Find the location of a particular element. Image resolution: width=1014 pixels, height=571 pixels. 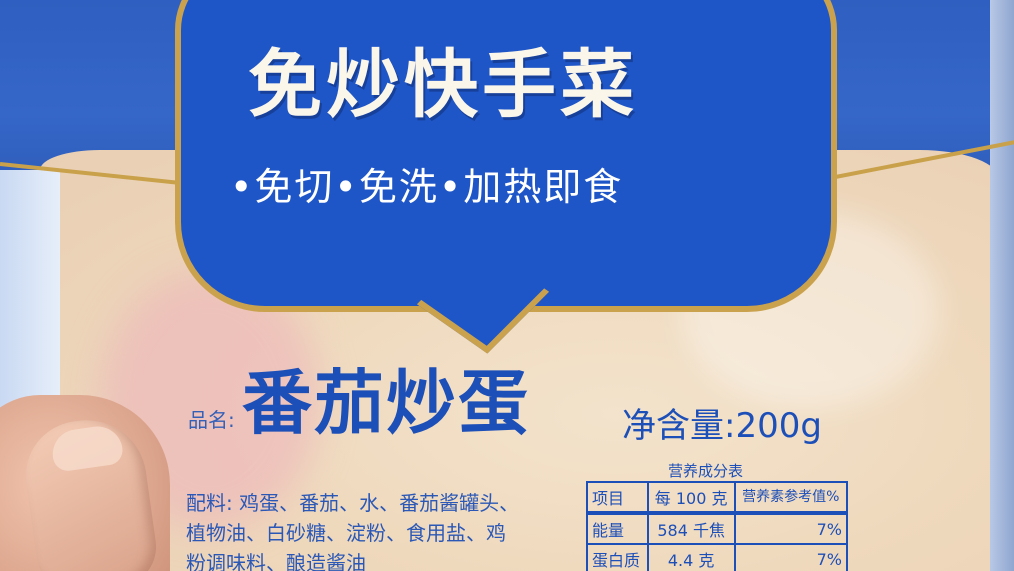

nutrition-header-item: 项目 is located at coordinates (617, 497).